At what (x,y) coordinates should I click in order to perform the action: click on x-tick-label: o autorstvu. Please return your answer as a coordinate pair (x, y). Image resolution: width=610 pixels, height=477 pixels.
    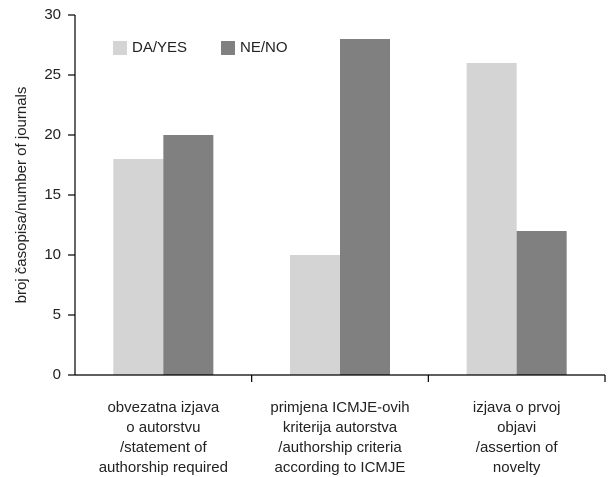
    Looking at the image, I should click on (163, 427).